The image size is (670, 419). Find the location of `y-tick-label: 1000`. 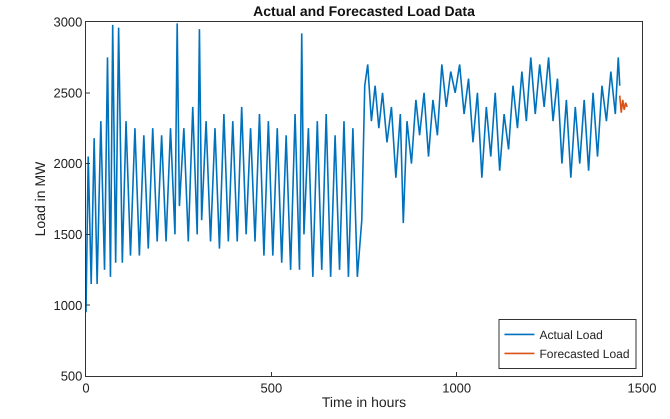

y-tick-label: 1000 is located at coordinates (67, 305).